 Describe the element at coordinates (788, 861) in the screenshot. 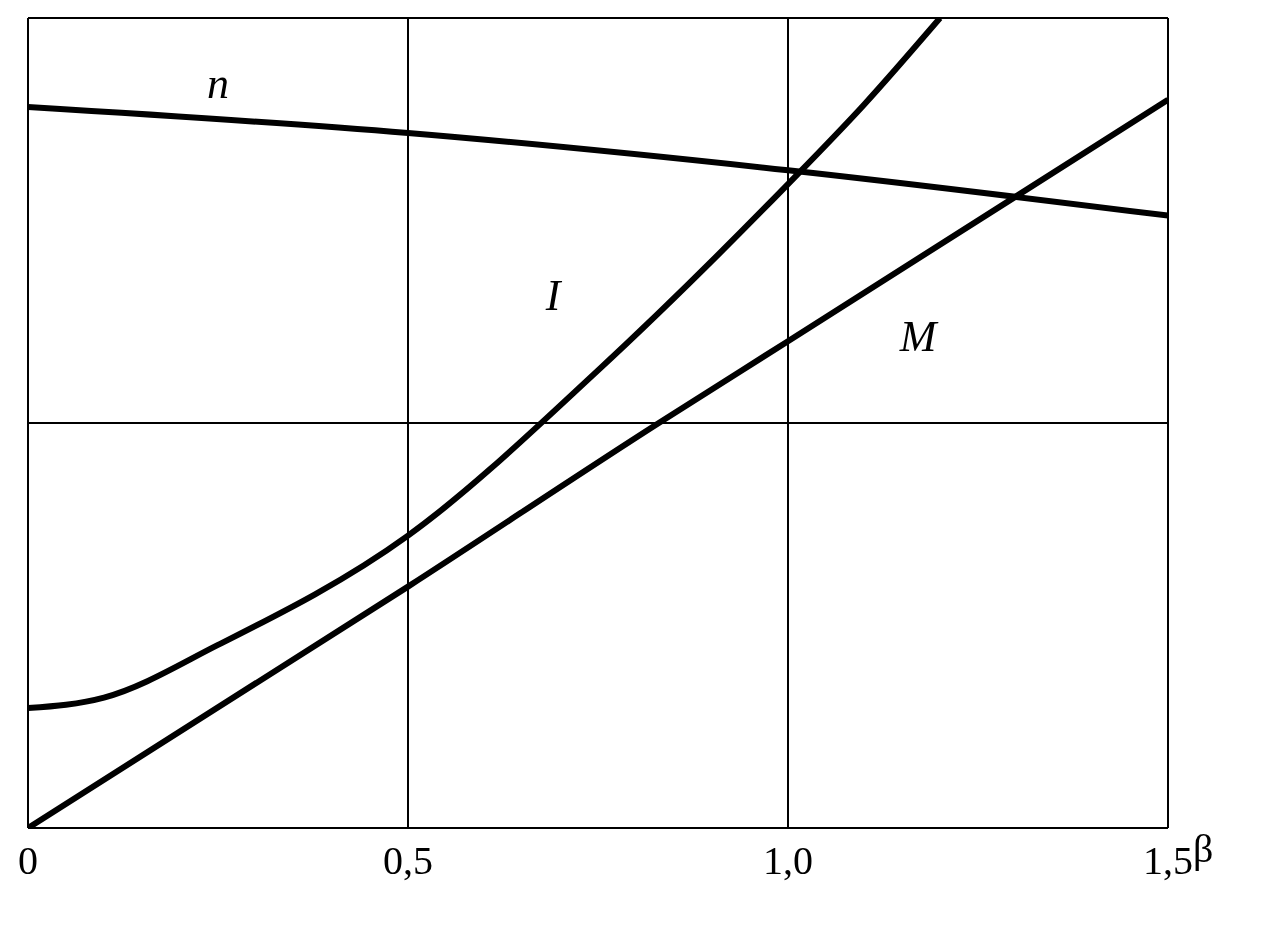

I see `x-tick-label: 1,0` at that location.